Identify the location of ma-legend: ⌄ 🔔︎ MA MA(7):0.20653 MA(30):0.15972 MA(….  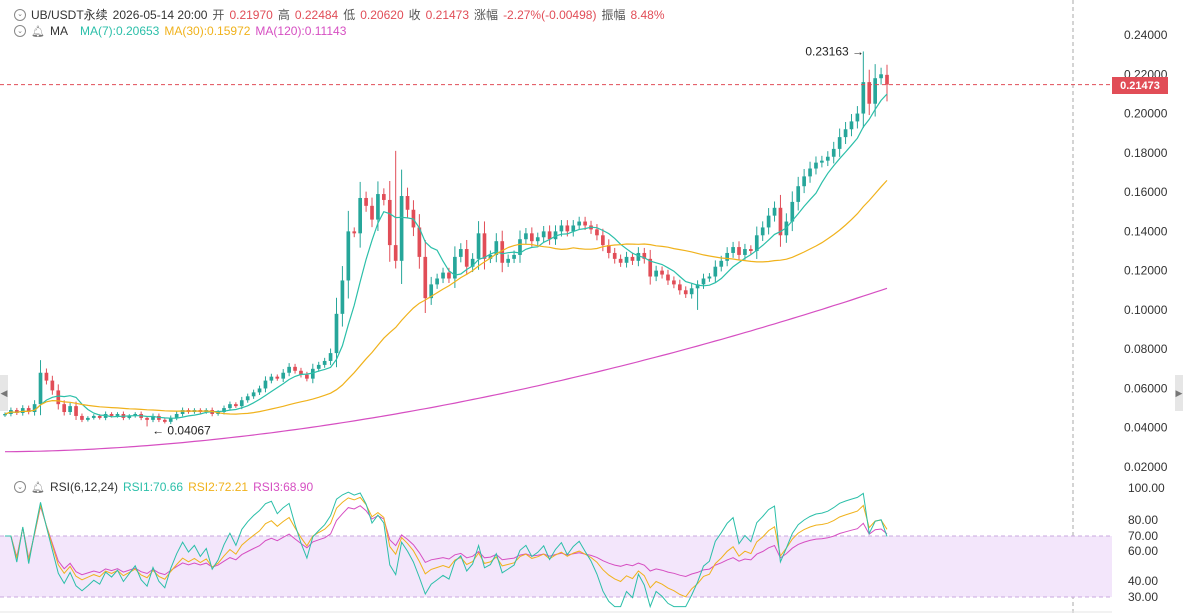
(175, 31).